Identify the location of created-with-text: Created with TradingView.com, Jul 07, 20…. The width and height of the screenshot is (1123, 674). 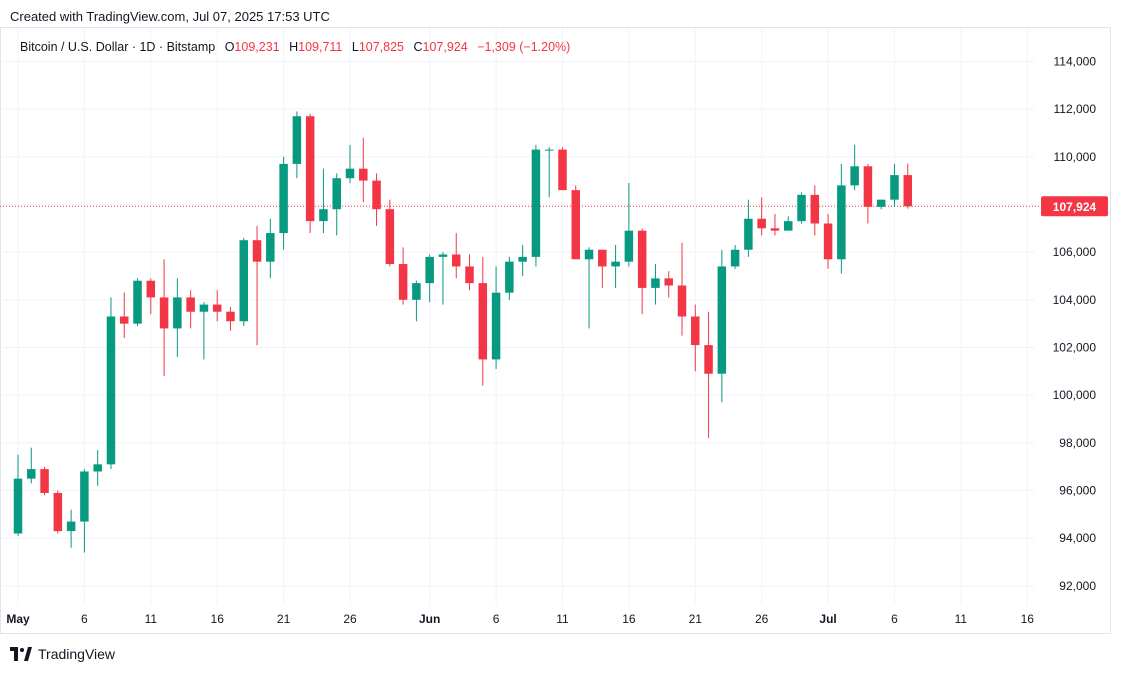
(170, 16).